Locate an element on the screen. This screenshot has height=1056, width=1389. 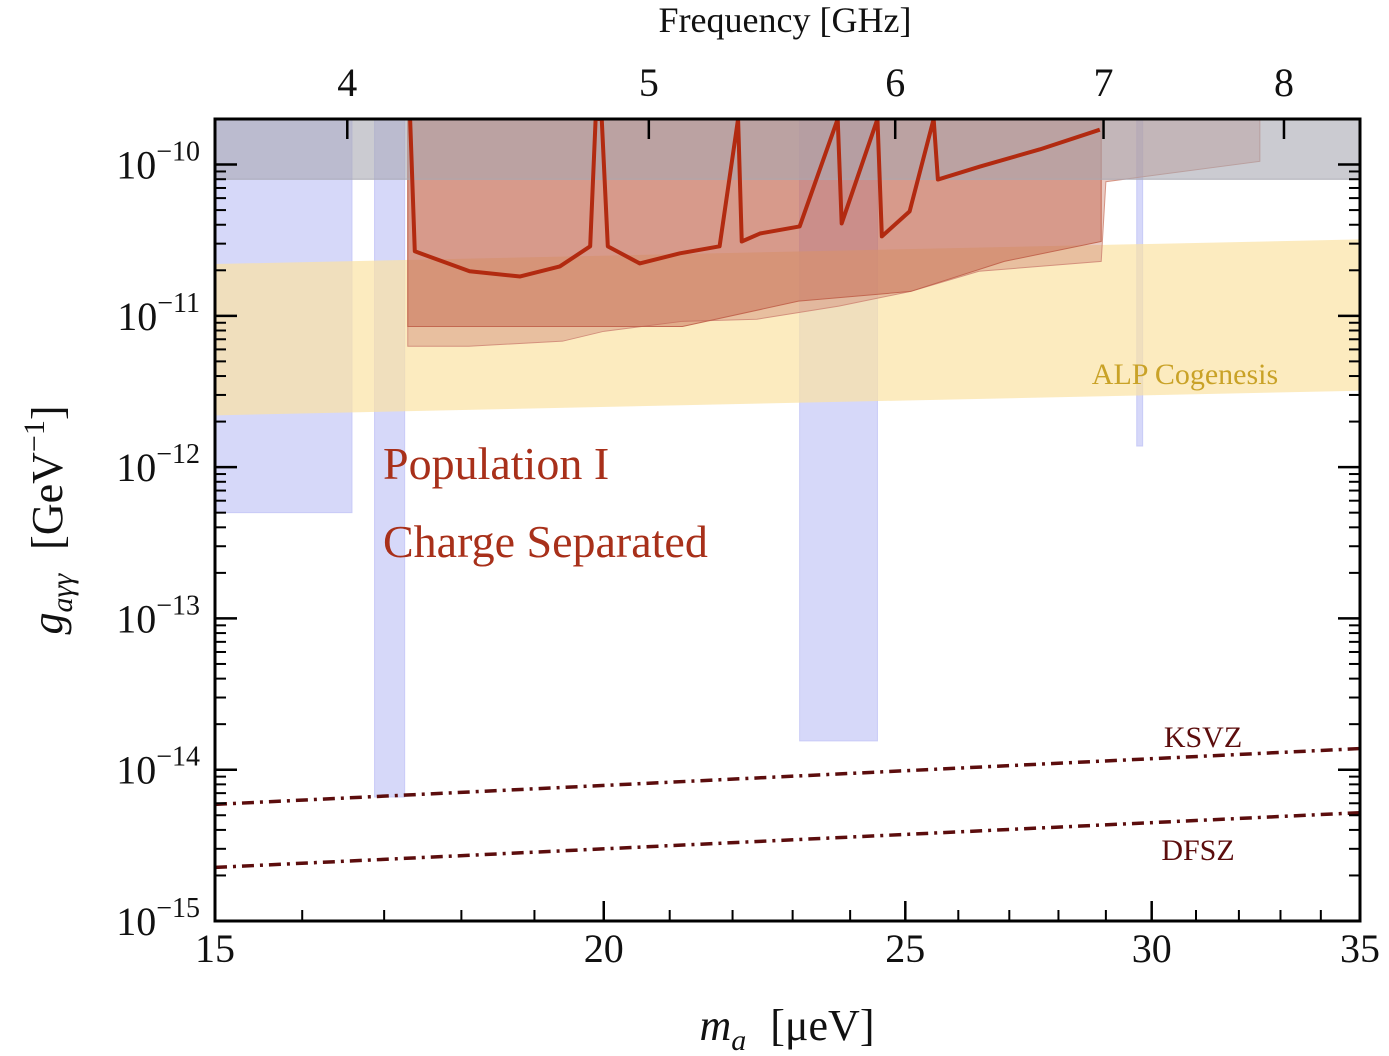
y-tick-label: 10−10 is located at coordinates (158, 162).